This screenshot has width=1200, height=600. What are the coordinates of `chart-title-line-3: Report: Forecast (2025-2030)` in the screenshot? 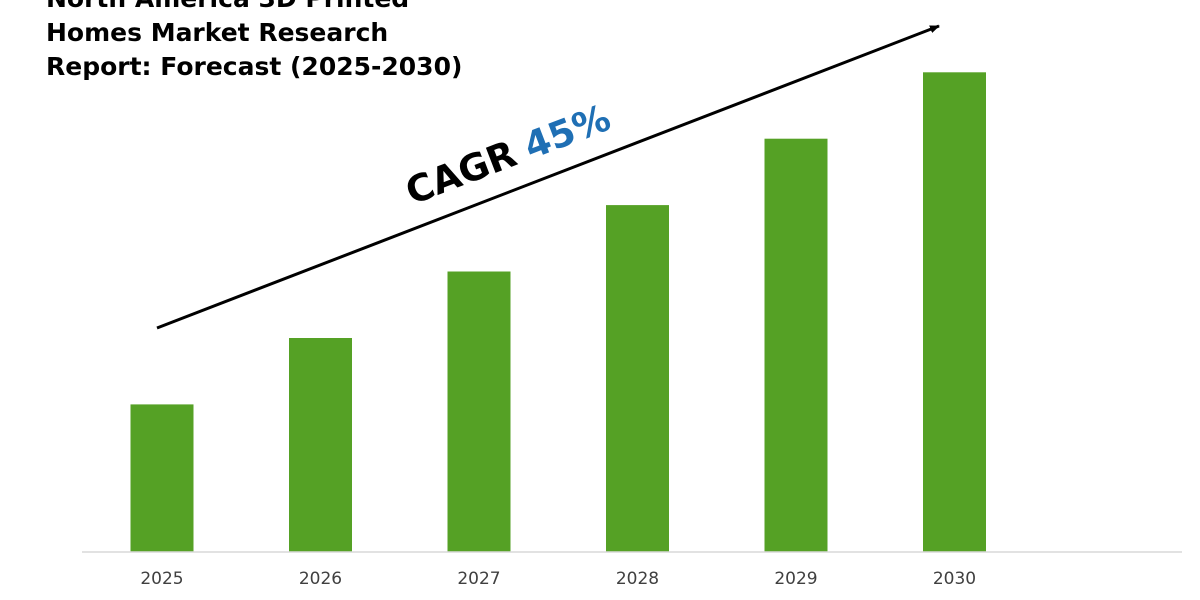 It's located at (254, 66).